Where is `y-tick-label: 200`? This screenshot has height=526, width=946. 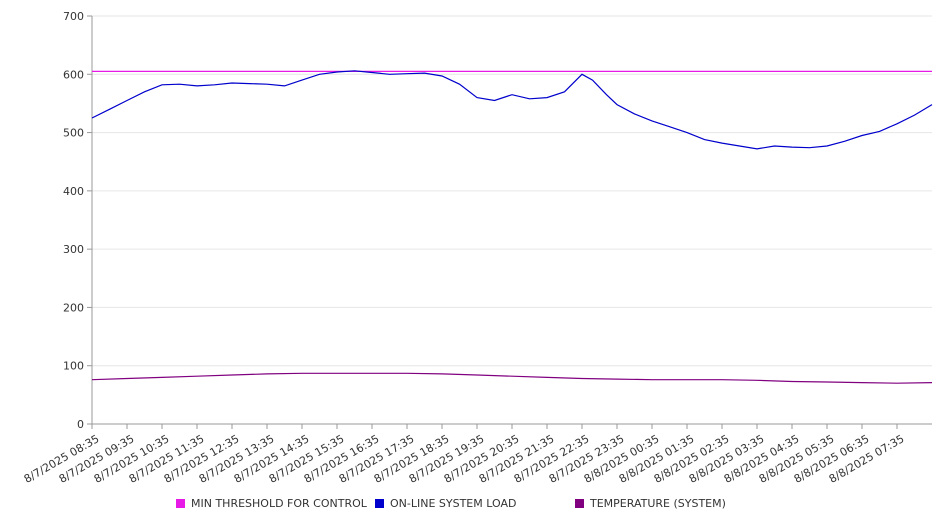
y-tick-label: 200 is located at coordinates (73, 307).